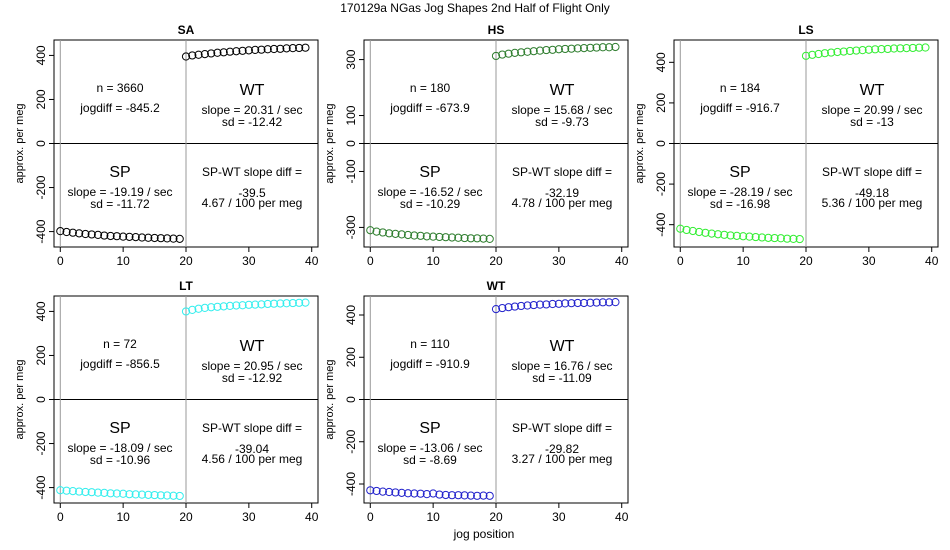 The height and width of the screenshot is (550, 950). I want to click on jogdiff-label: jogdiff = -856.5, so click(119, 364).